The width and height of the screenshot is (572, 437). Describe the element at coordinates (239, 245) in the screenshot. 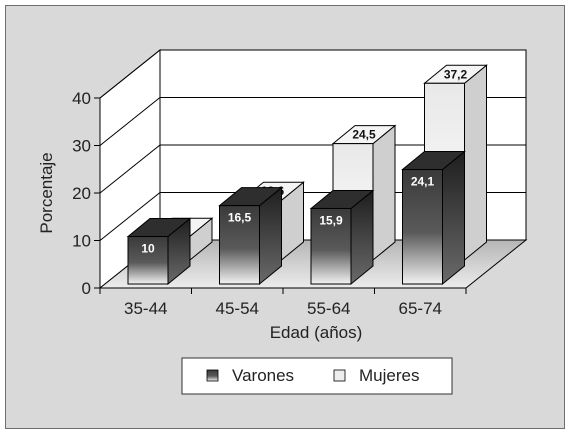

I see `bar-varones-1-front` at that location.